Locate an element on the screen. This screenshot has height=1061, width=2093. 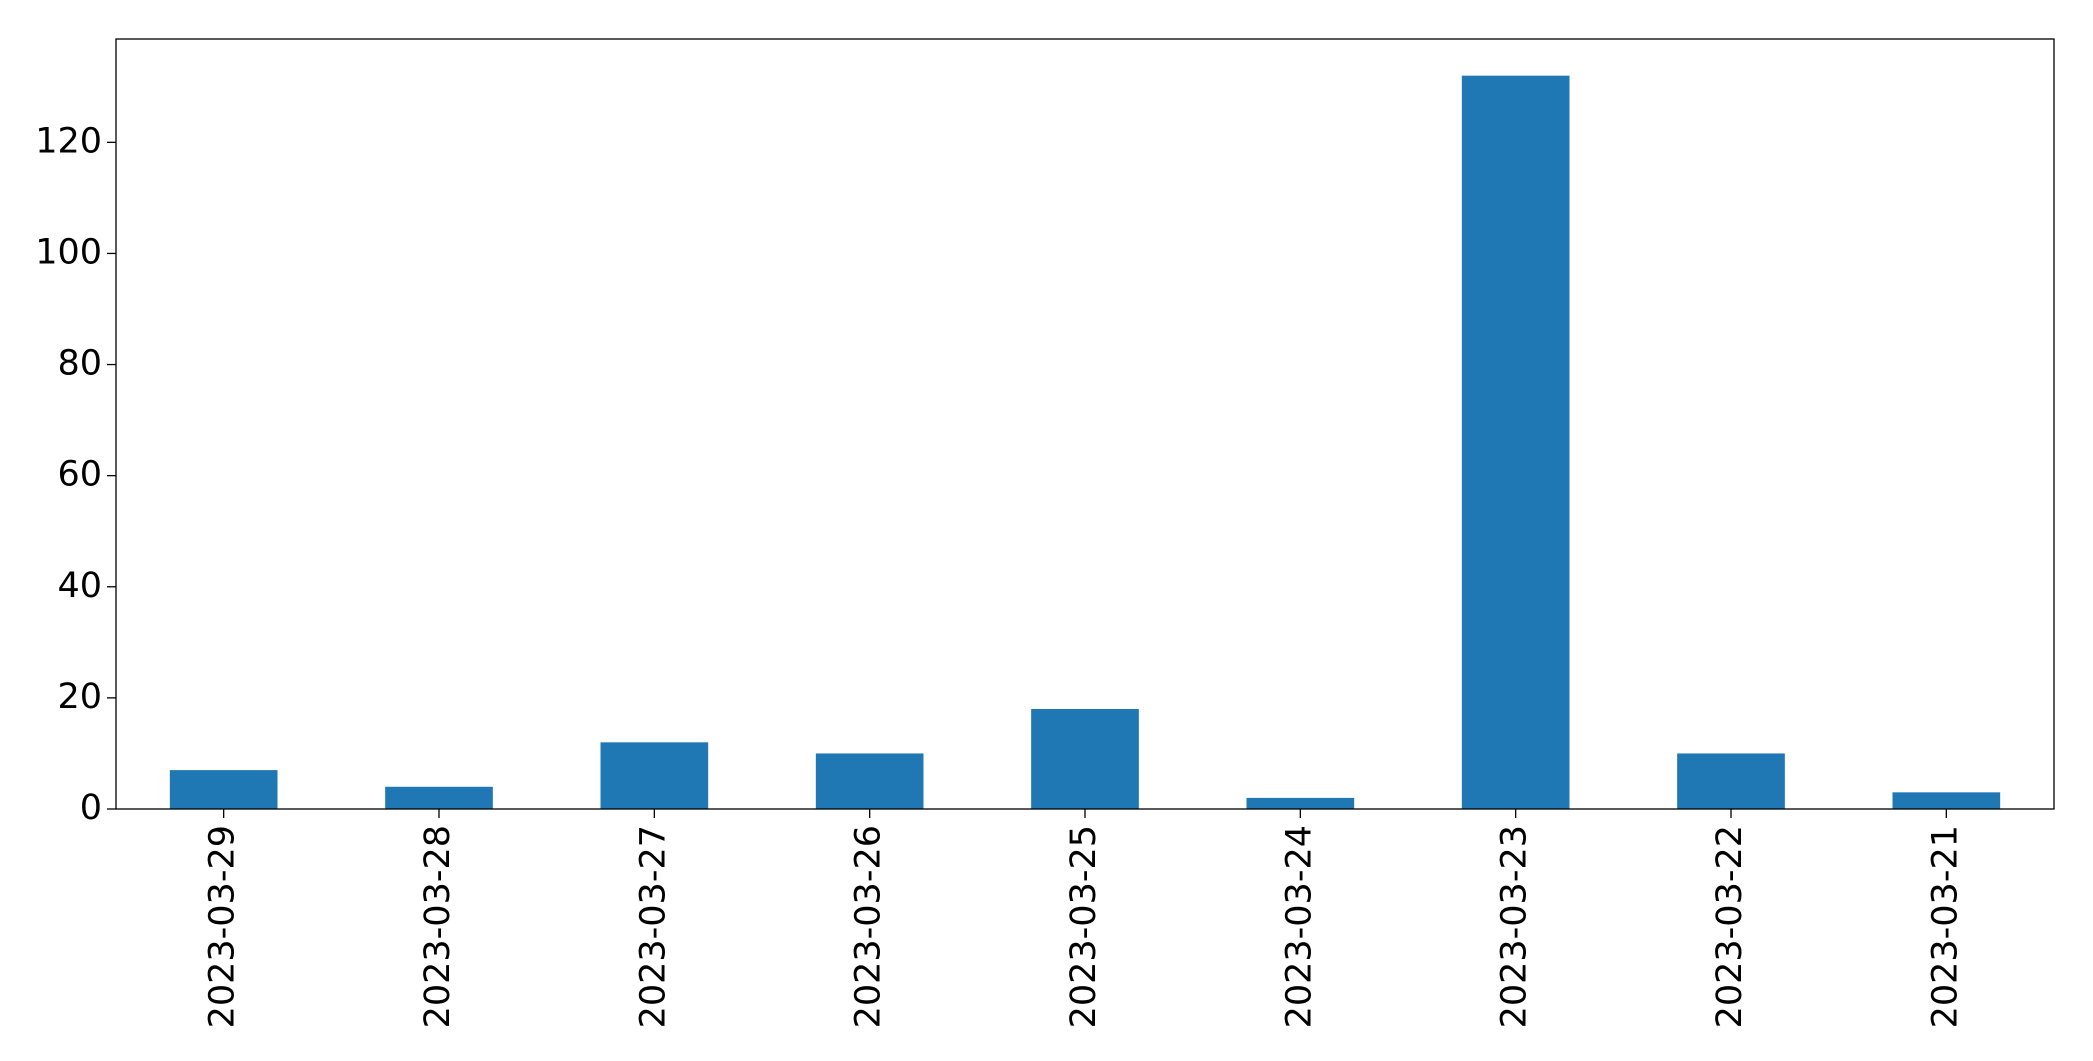
x-tick-label: 2023-03-21 is located at coordinates (1945, 926).